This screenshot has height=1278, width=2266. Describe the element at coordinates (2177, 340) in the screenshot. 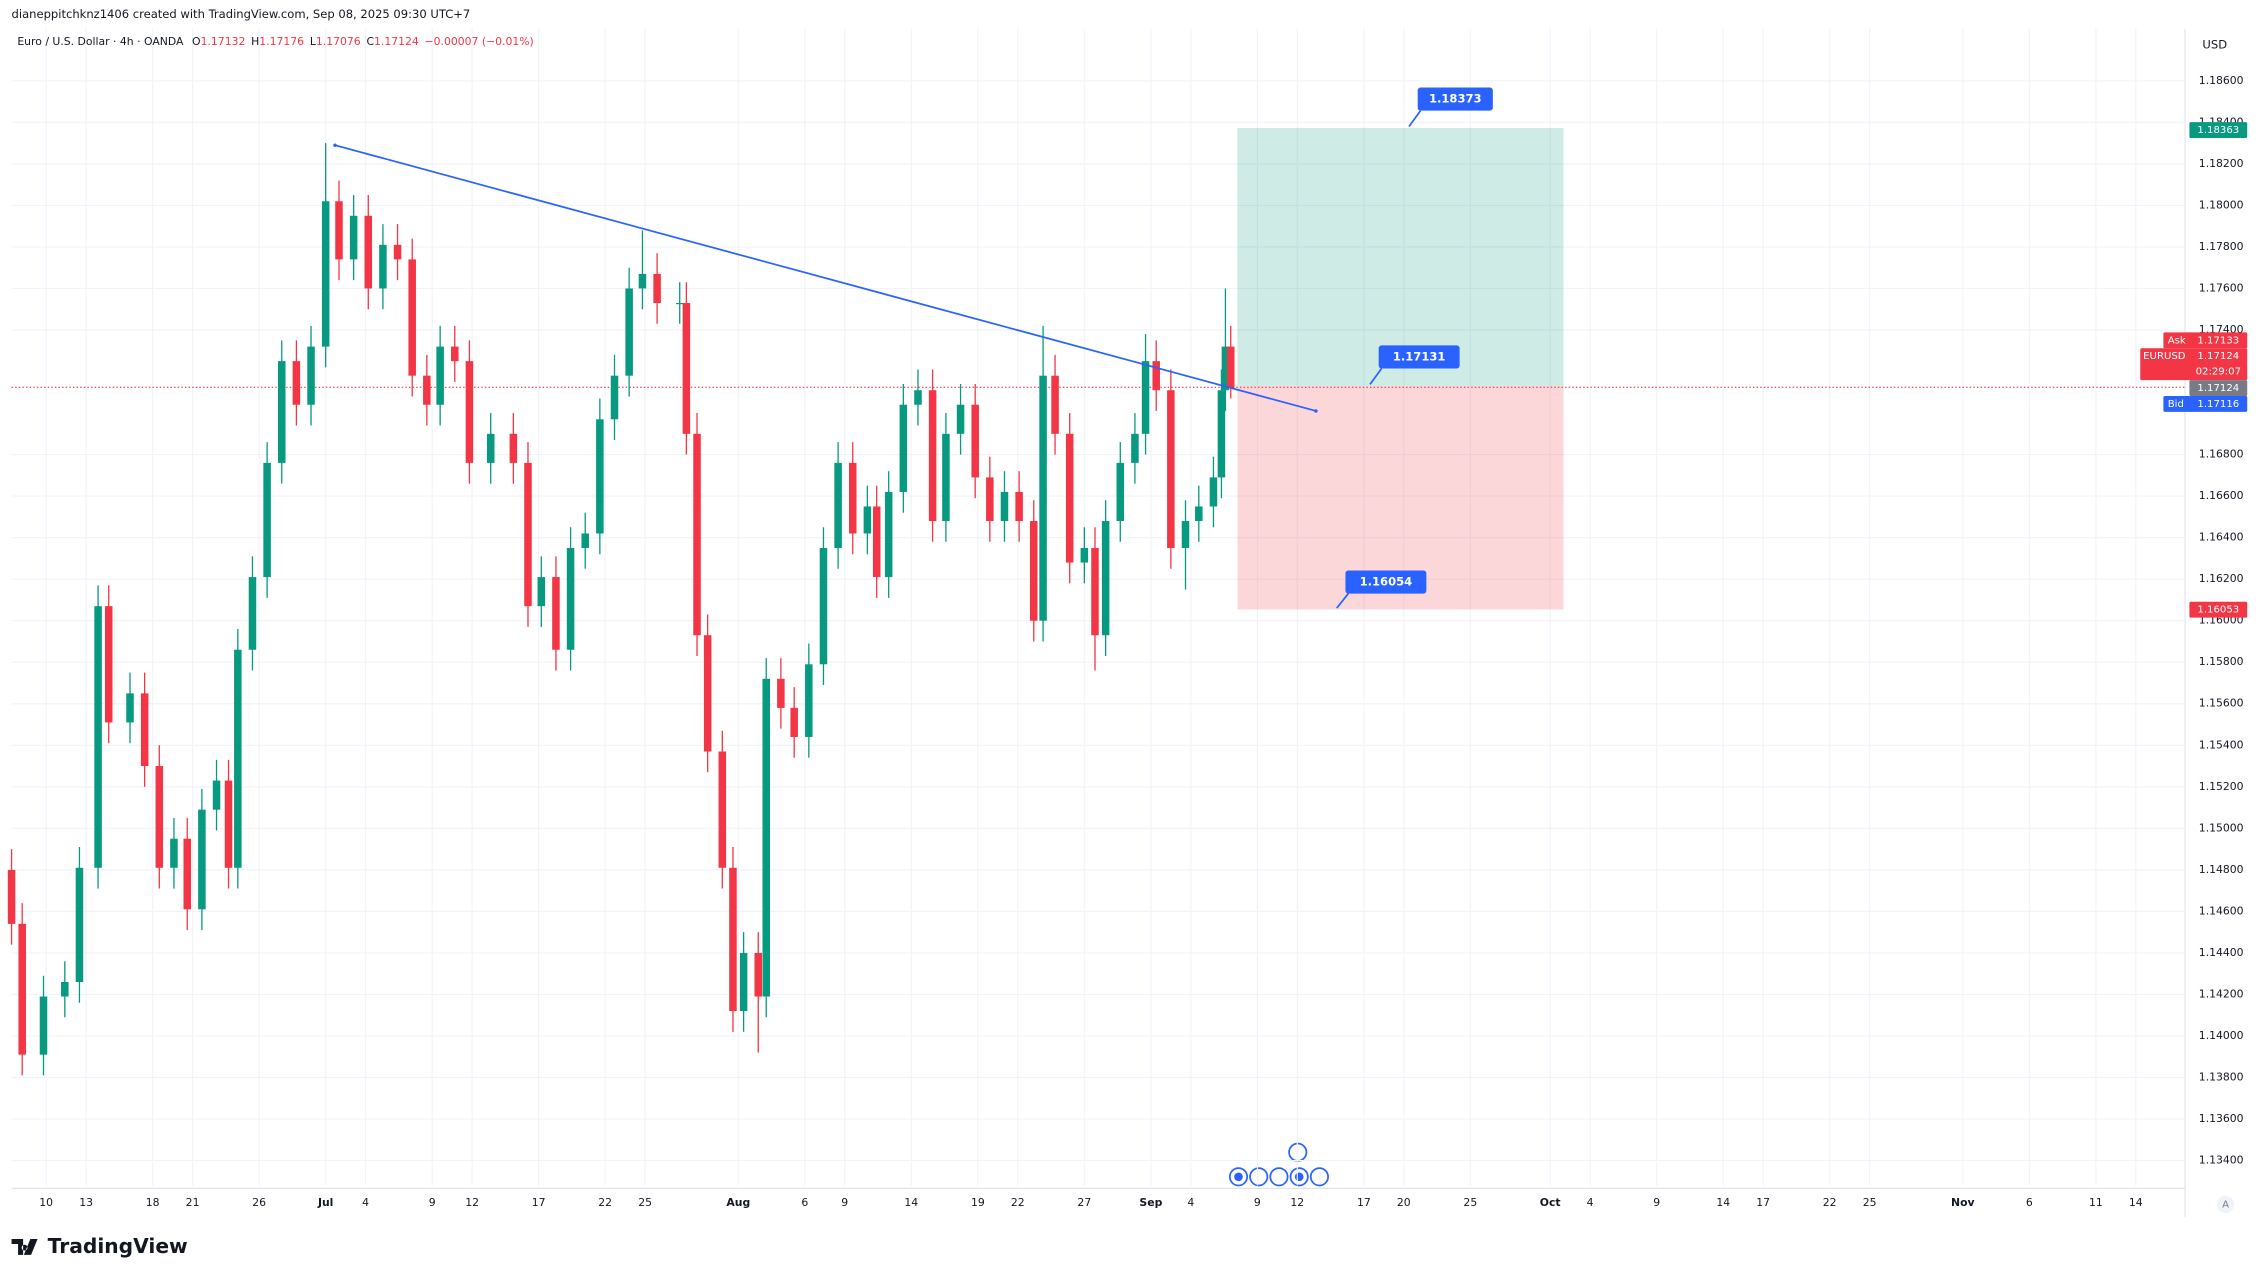

I see `ask-label: Ask` at that location.